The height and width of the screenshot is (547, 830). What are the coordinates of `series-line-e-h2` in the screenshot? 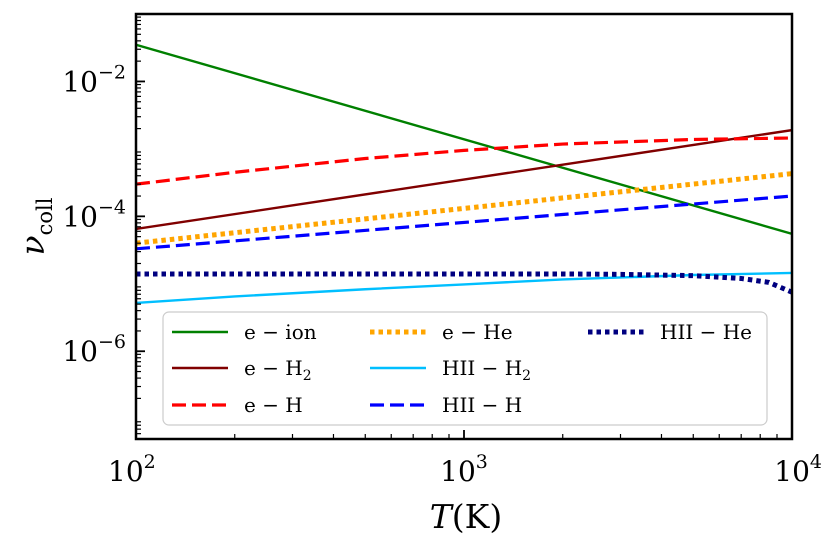 It's located at (464, 179).